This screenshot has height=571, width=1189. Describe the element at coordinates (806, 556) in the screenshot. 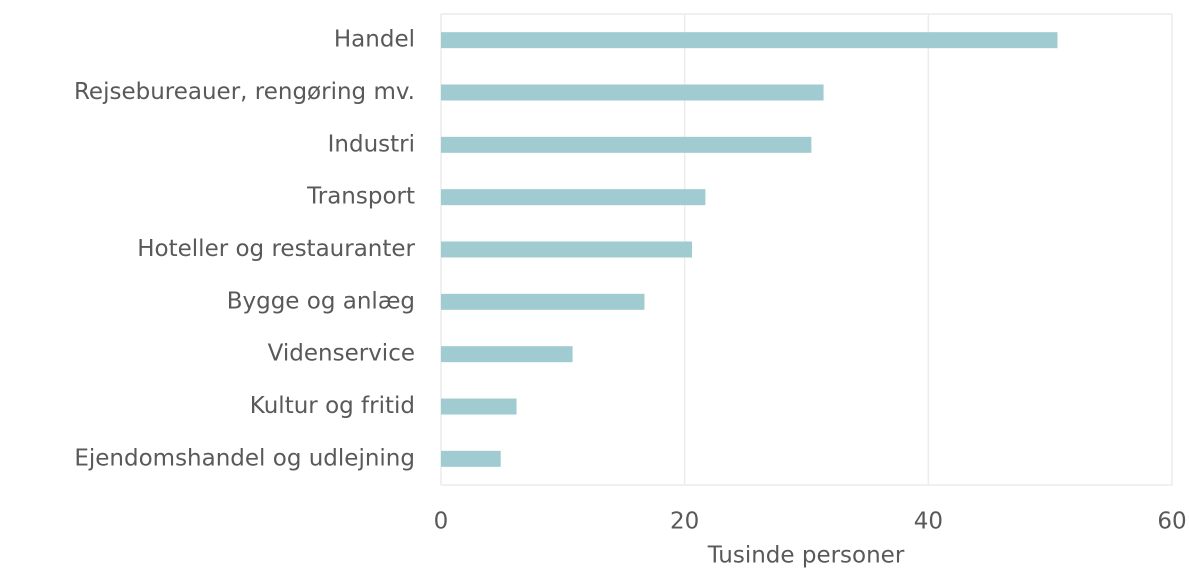

I see `x-axis-label: Tusinde personer` at that location.